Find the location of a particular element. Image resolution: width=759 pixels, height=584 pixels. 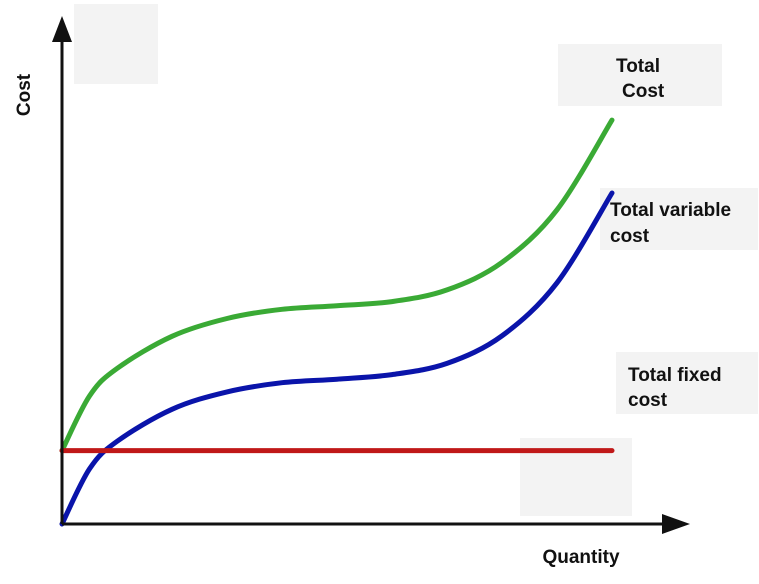

total-cost-label-line2: Cost is located at coordinates (643, 91).